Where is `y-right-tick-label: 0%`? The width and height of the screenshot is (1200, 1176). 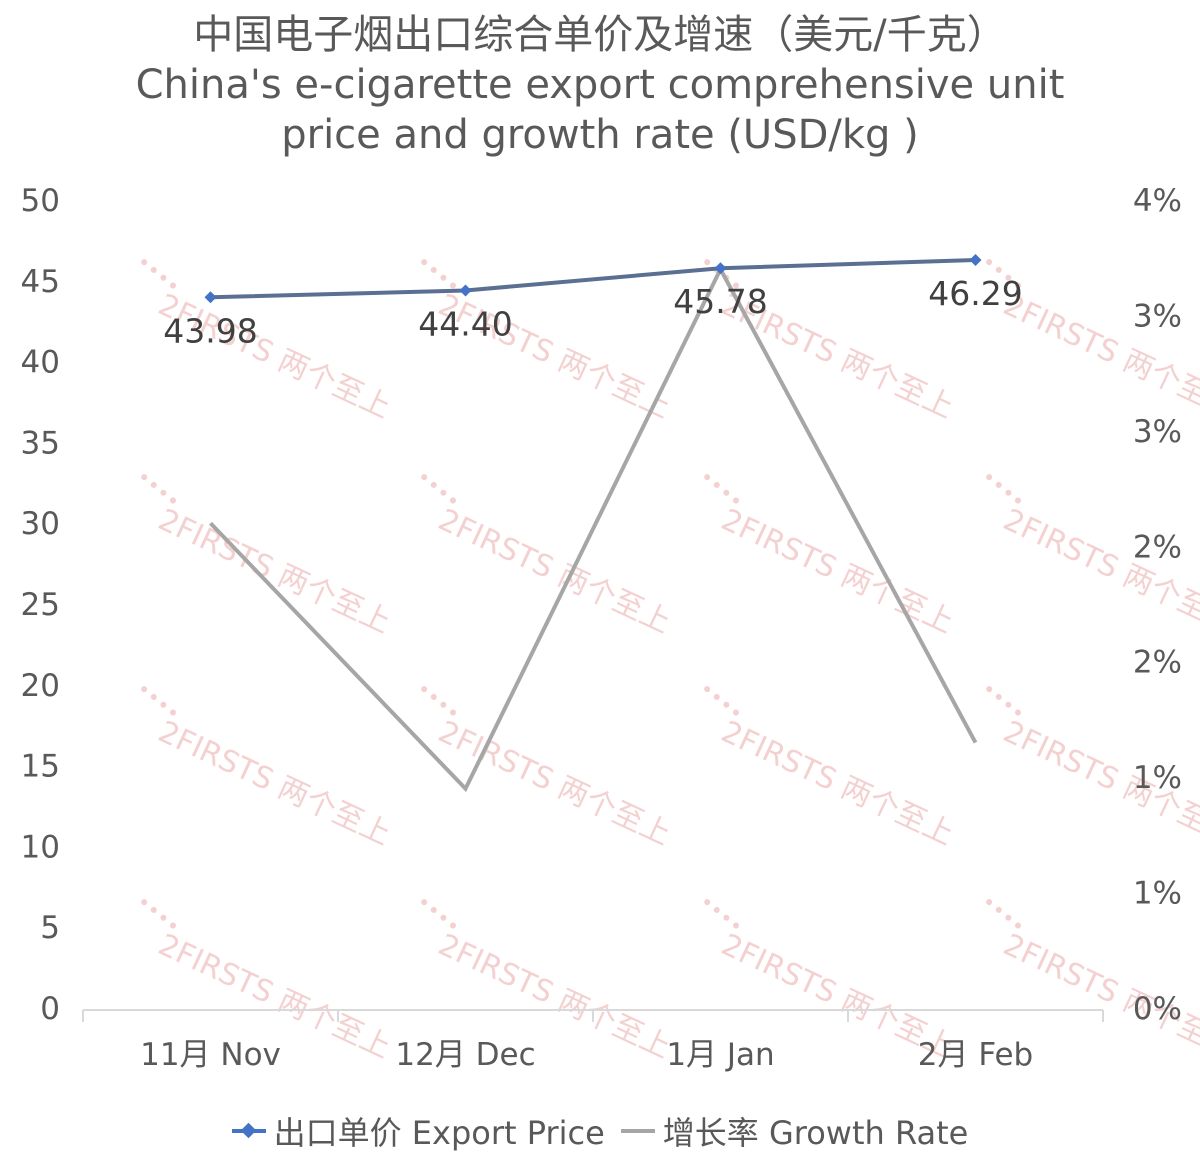
y-right-tick-label: 0% is located at coordinates (1157, 1009).